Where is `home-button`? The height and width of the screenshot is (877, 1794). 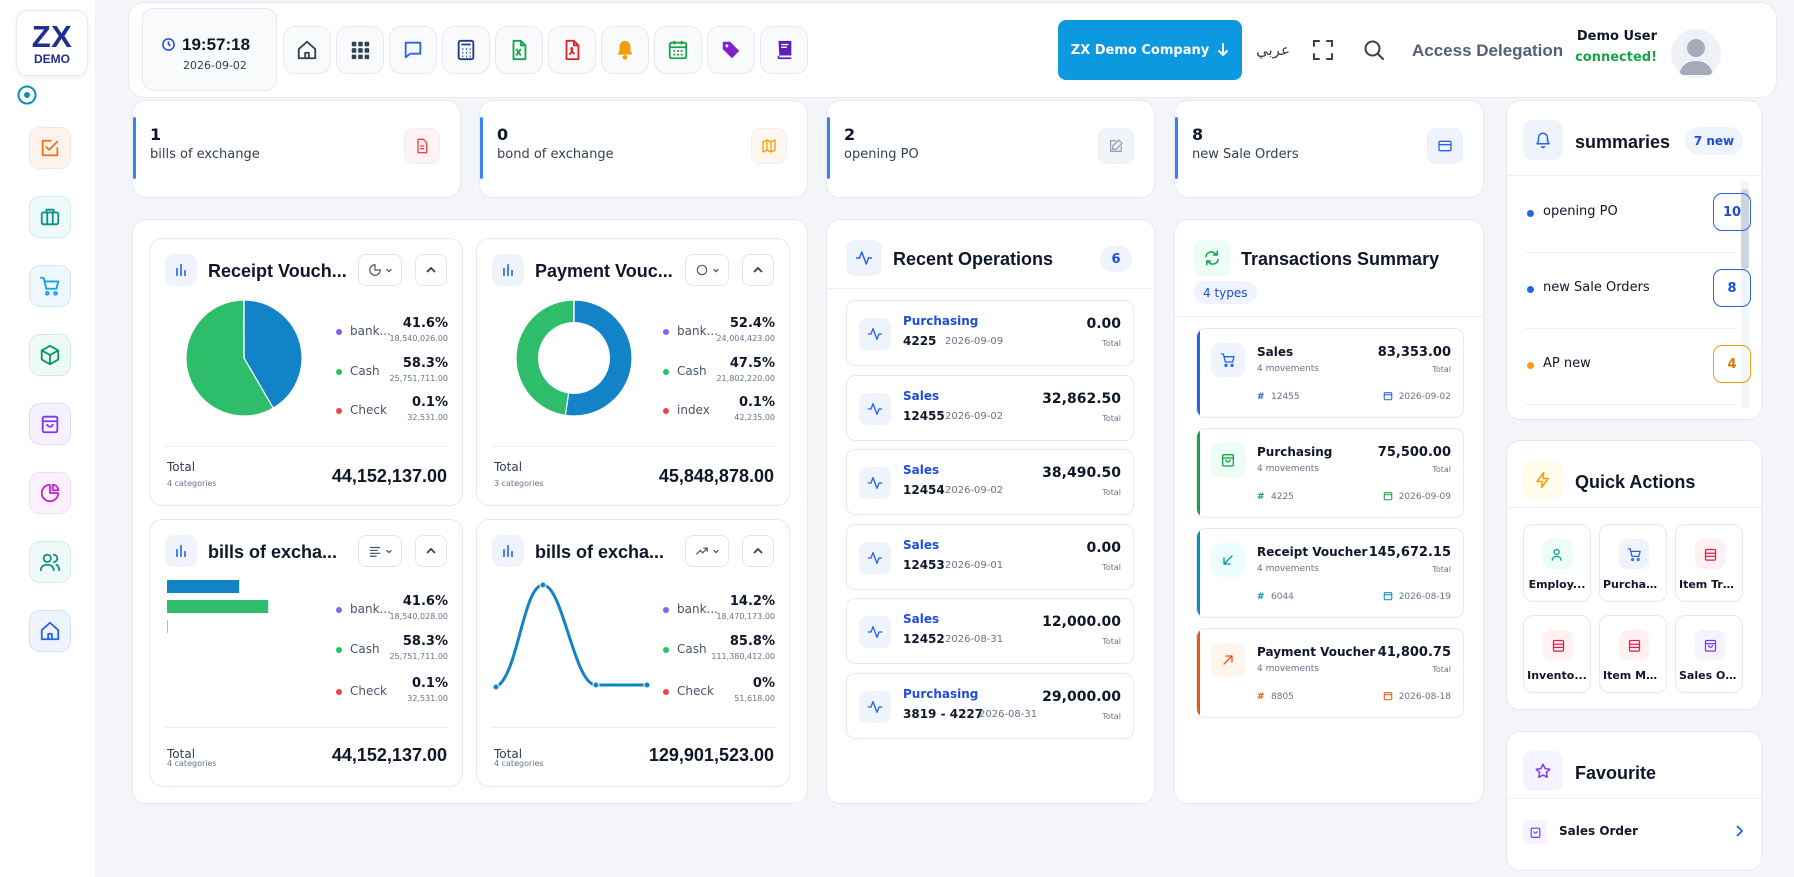
home-button is located at coordinates (307, 50).